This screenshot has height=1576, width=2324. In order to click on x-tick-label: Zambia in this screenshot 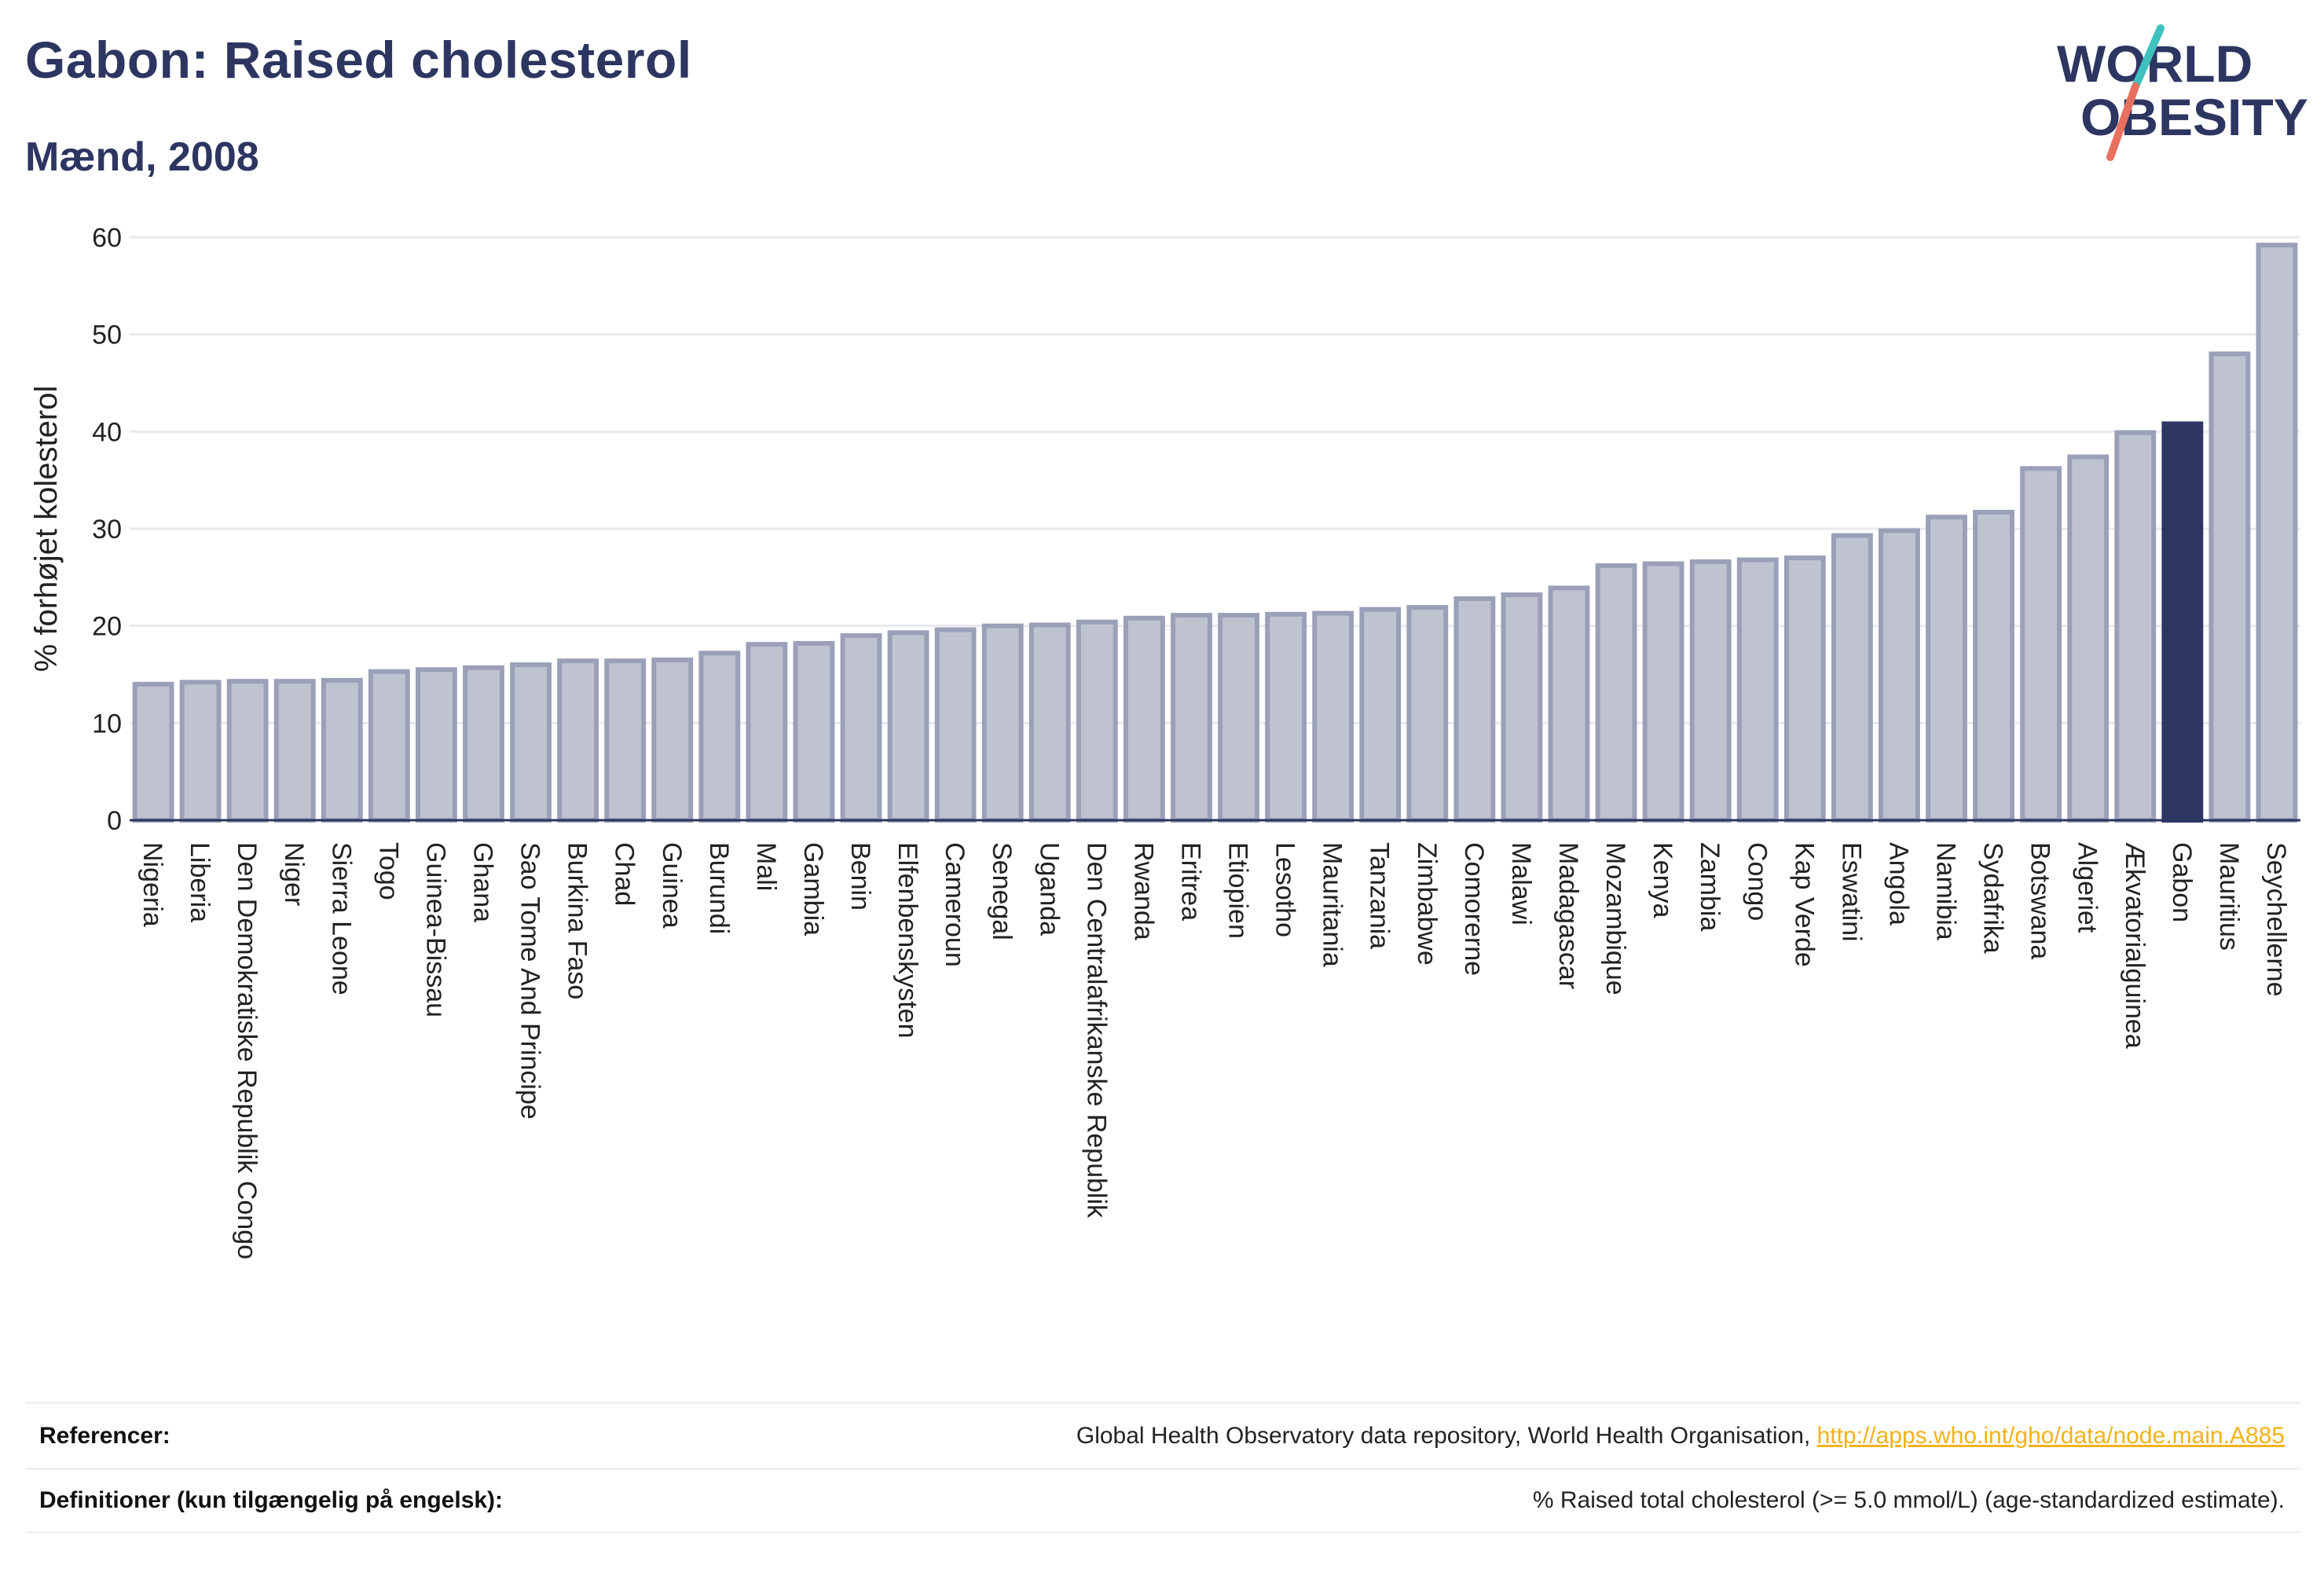, I will do `click(1710, 886)`.